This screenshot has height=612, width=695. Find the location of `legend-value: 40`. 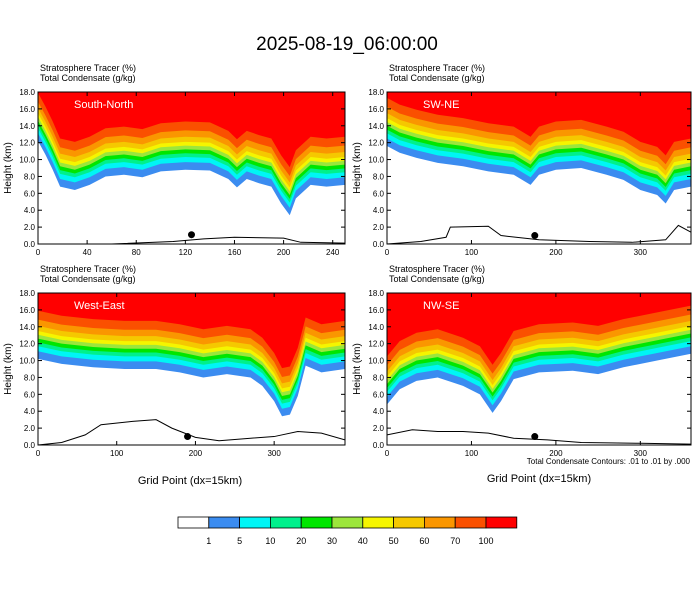

legend-value: 40 is located at coordinates (363, 541).